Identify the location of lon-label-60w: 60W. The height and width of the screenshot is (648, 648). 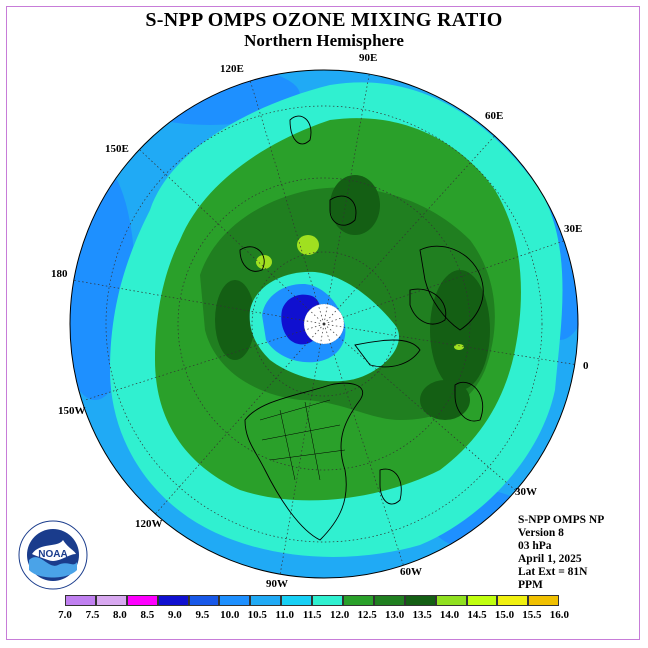
(411, 572).